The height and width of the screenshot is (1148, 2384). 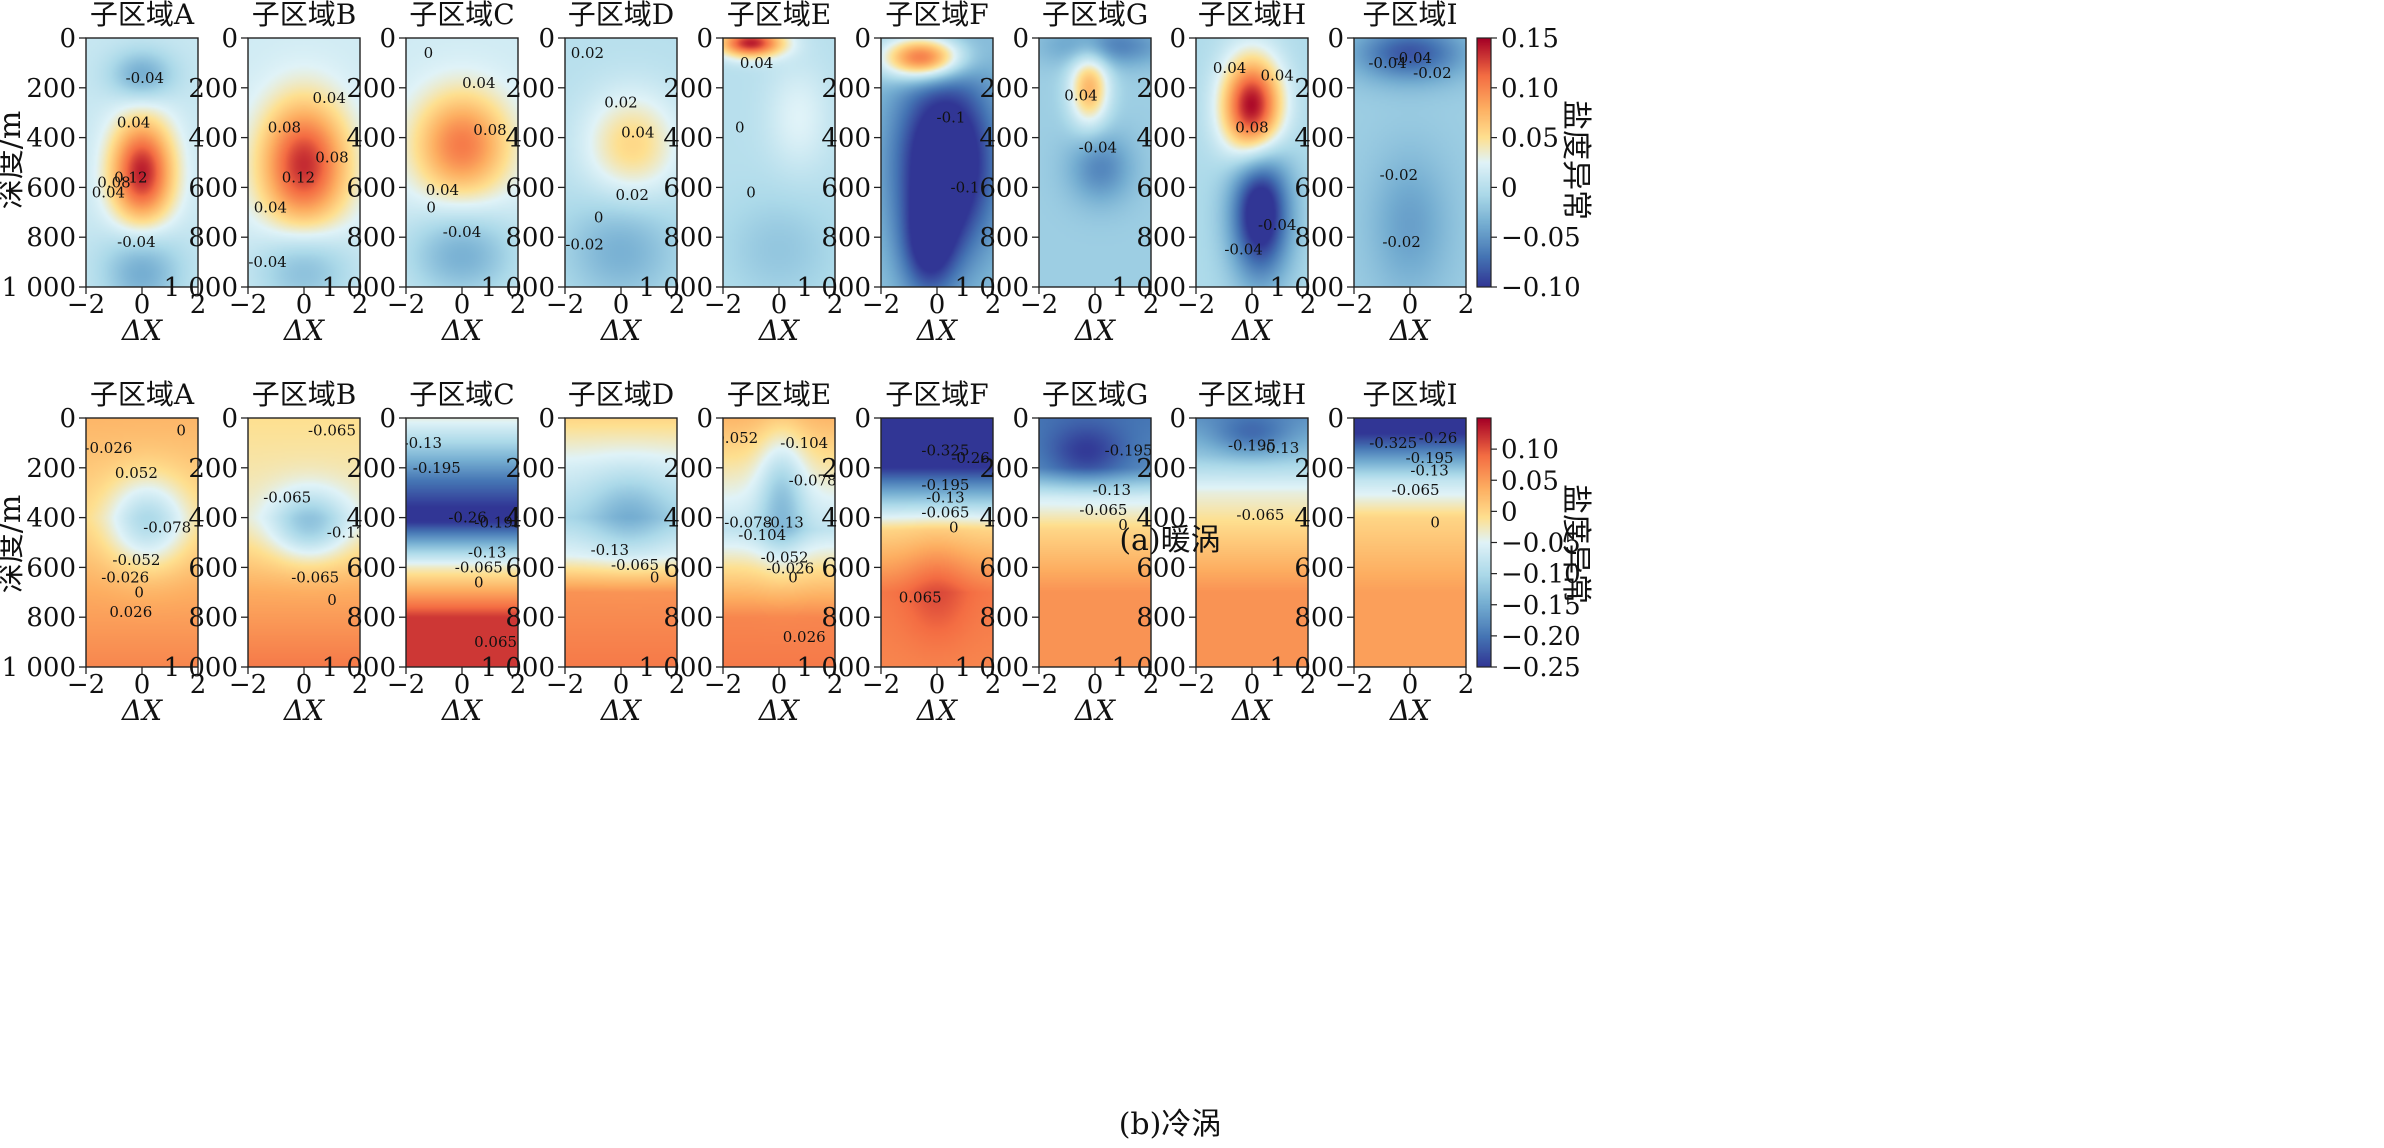 I want to click on colorbar-tick-label: 0, so click(x=1509, y=188).